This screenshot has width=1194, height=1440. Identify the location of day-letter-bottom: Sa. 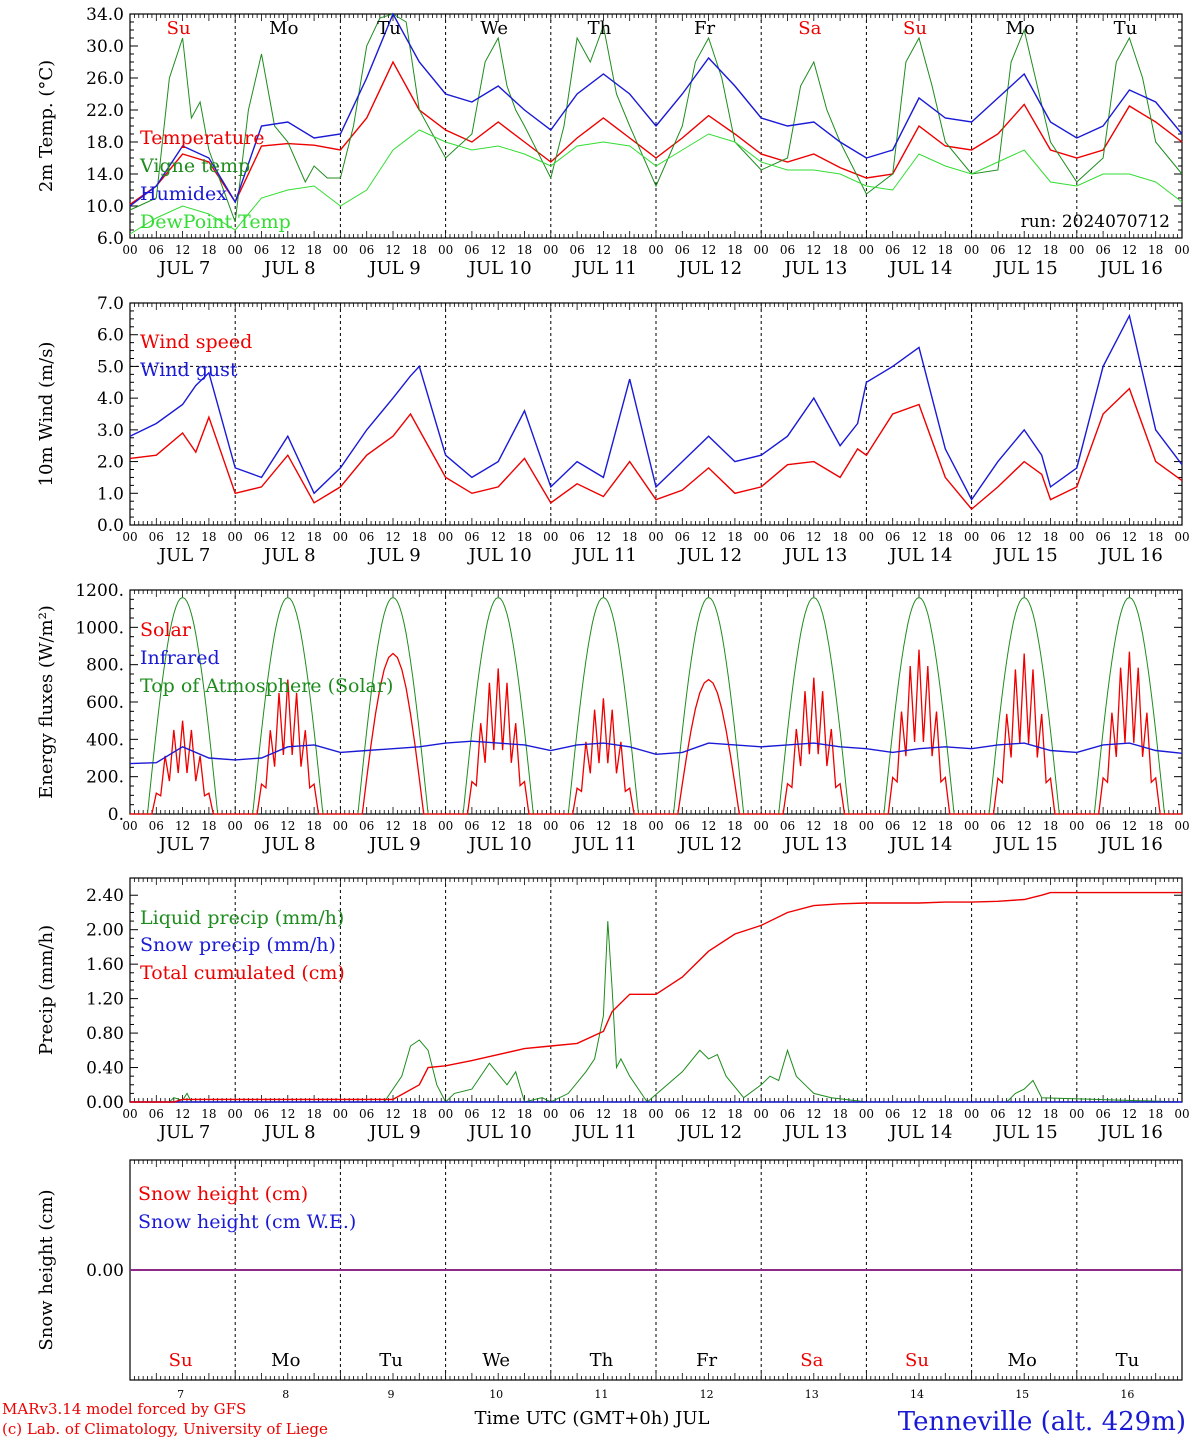
(811, 1360).